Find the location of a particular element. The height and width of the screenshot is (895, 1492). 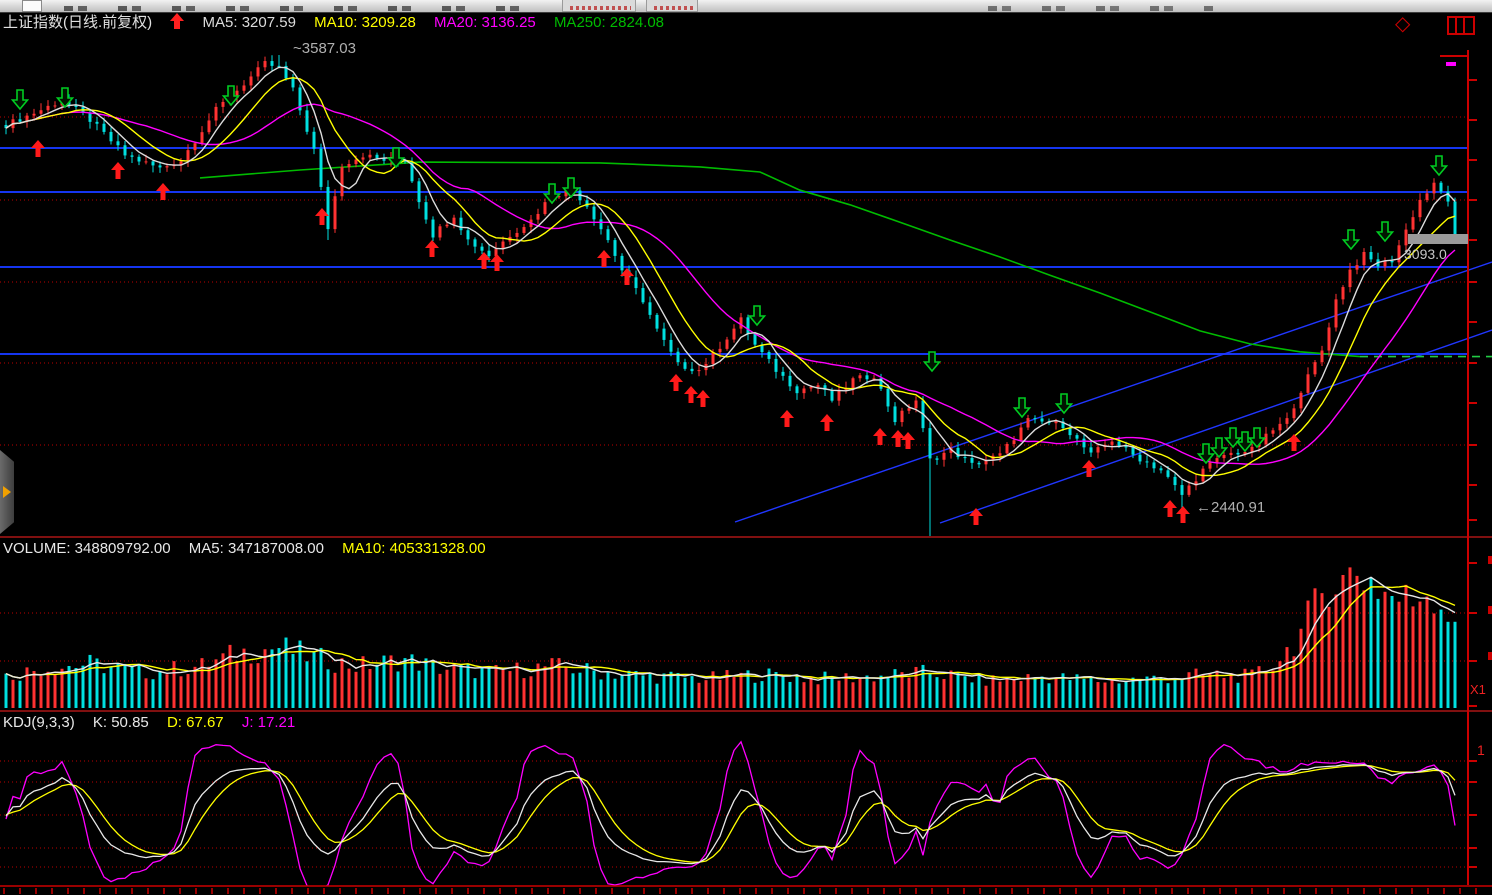

last-price-label: 3093.0 is located at coordinates (1425, 254).